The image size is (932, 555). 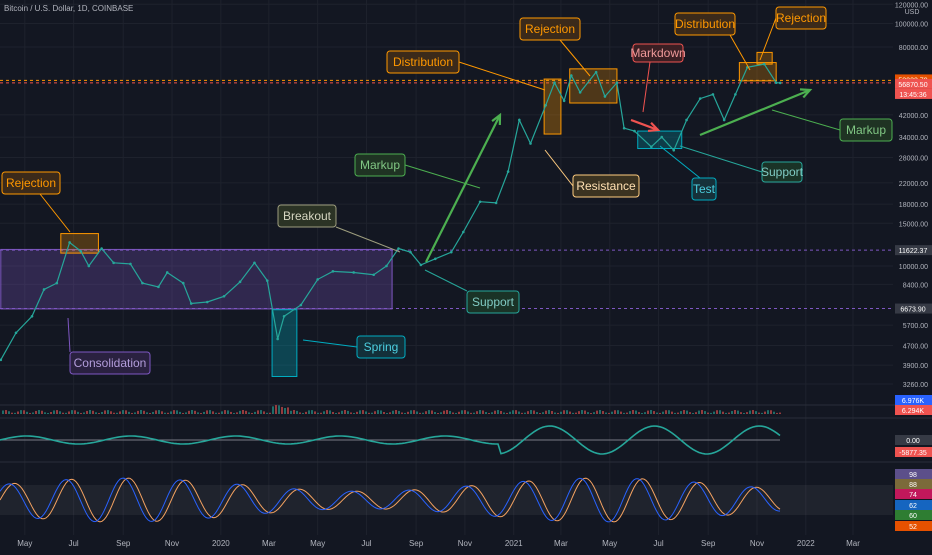 I want to click on currency-label: USD, so click(x=912, y=12).